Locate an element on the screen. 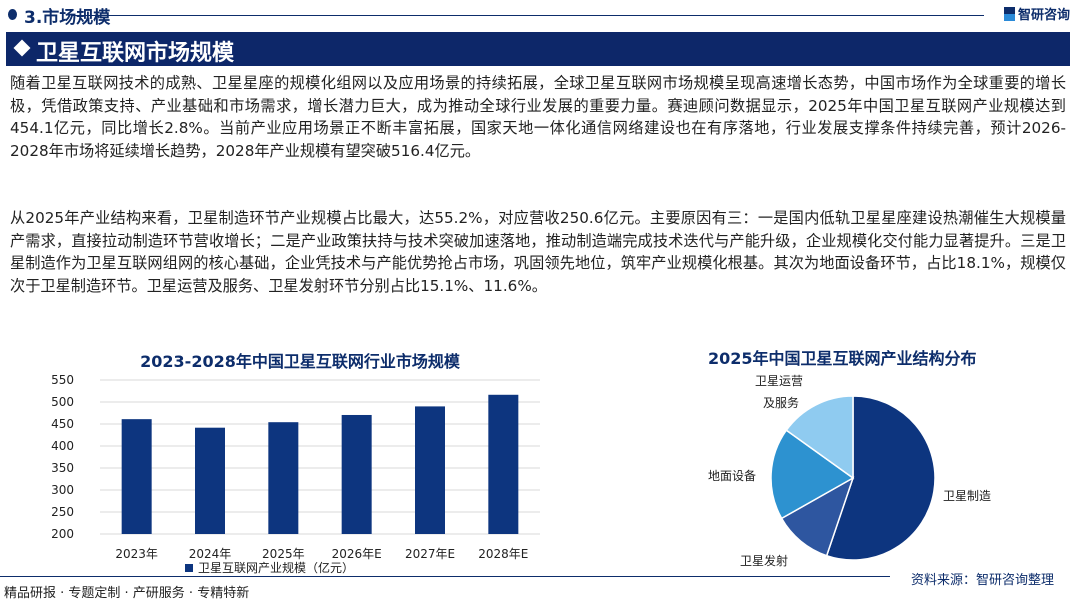 This screenshot has height=601, width=1076. y-tick-label: 550 is located at coordinates (62, 380).